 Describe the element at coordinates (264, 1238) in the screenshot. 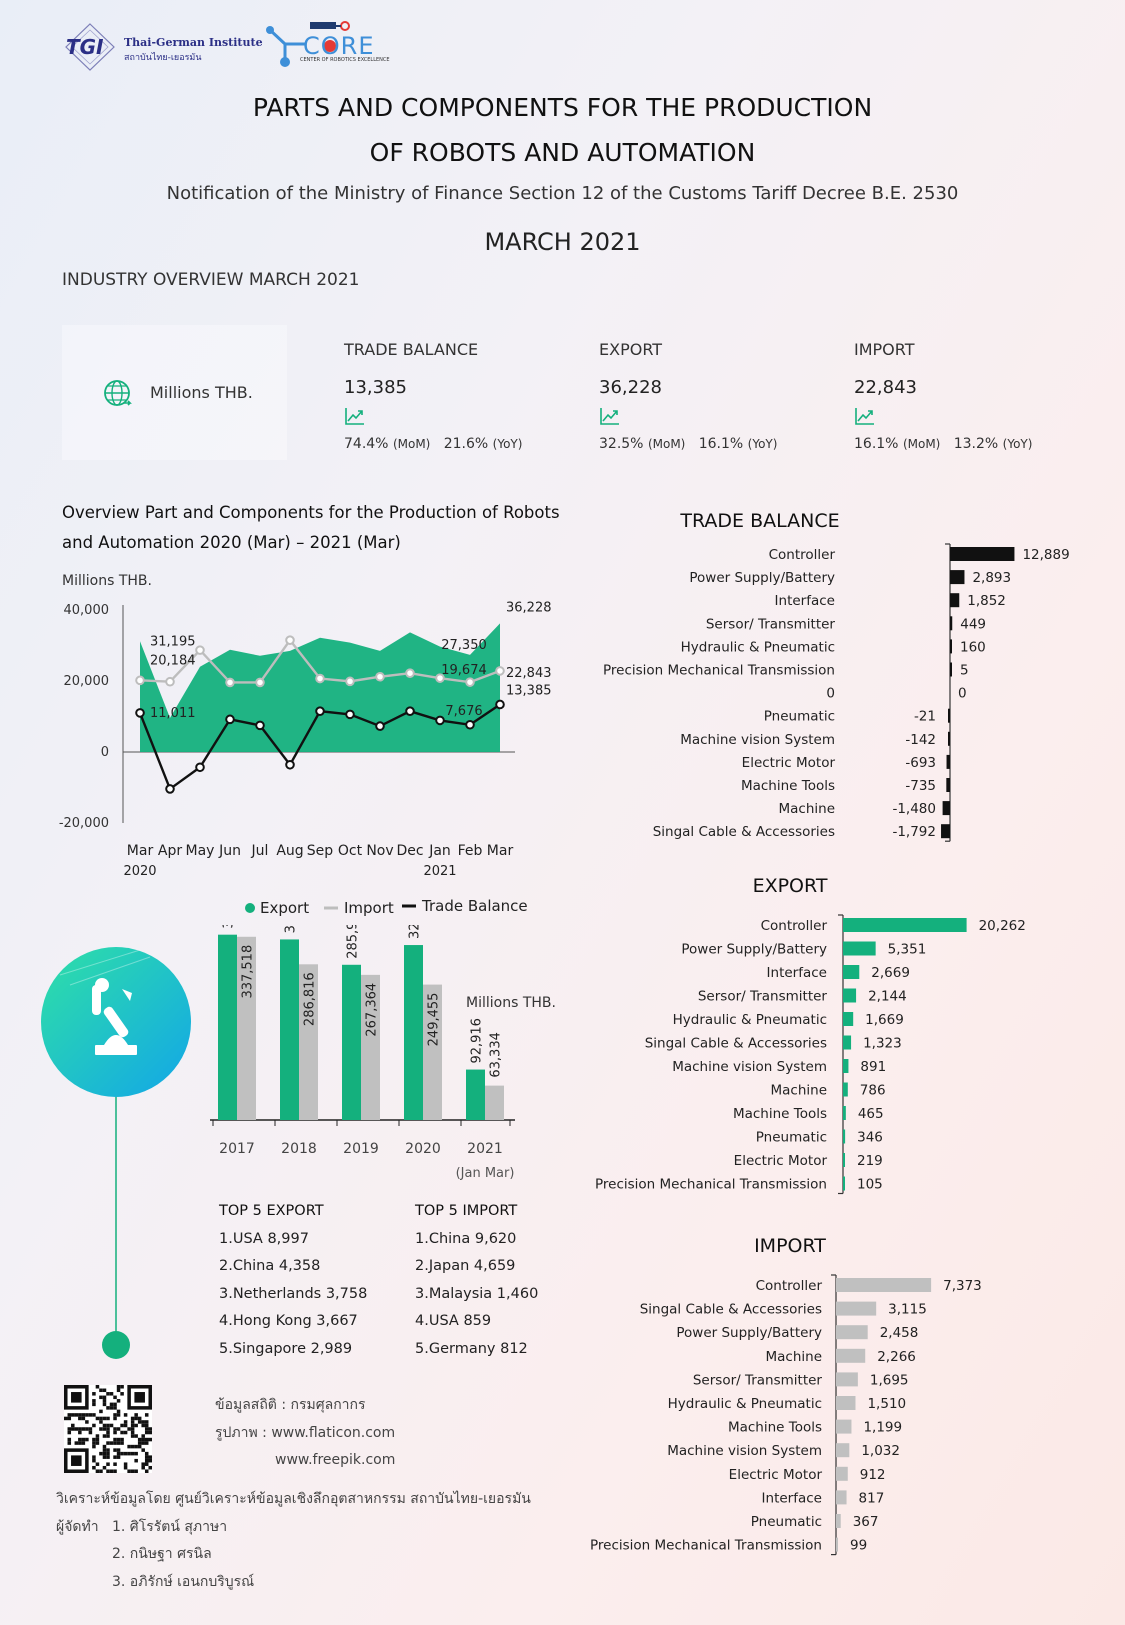

I see `list-item: 1.USA 8,997` at that location.